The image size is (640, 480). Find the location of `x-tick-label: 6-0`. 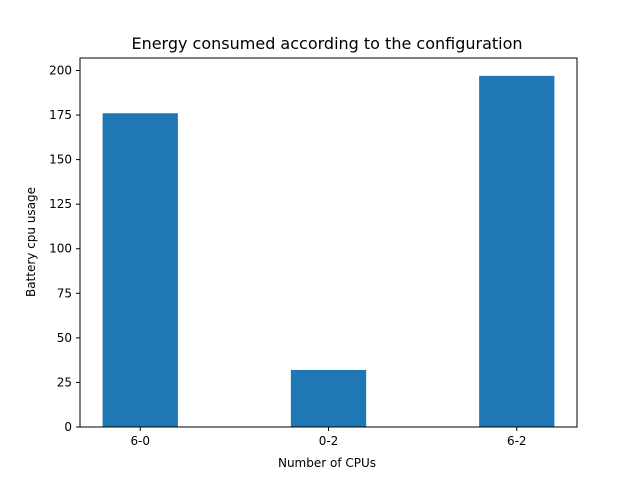

x-tick-label: 6-0 is located at coordinates (140, 441).